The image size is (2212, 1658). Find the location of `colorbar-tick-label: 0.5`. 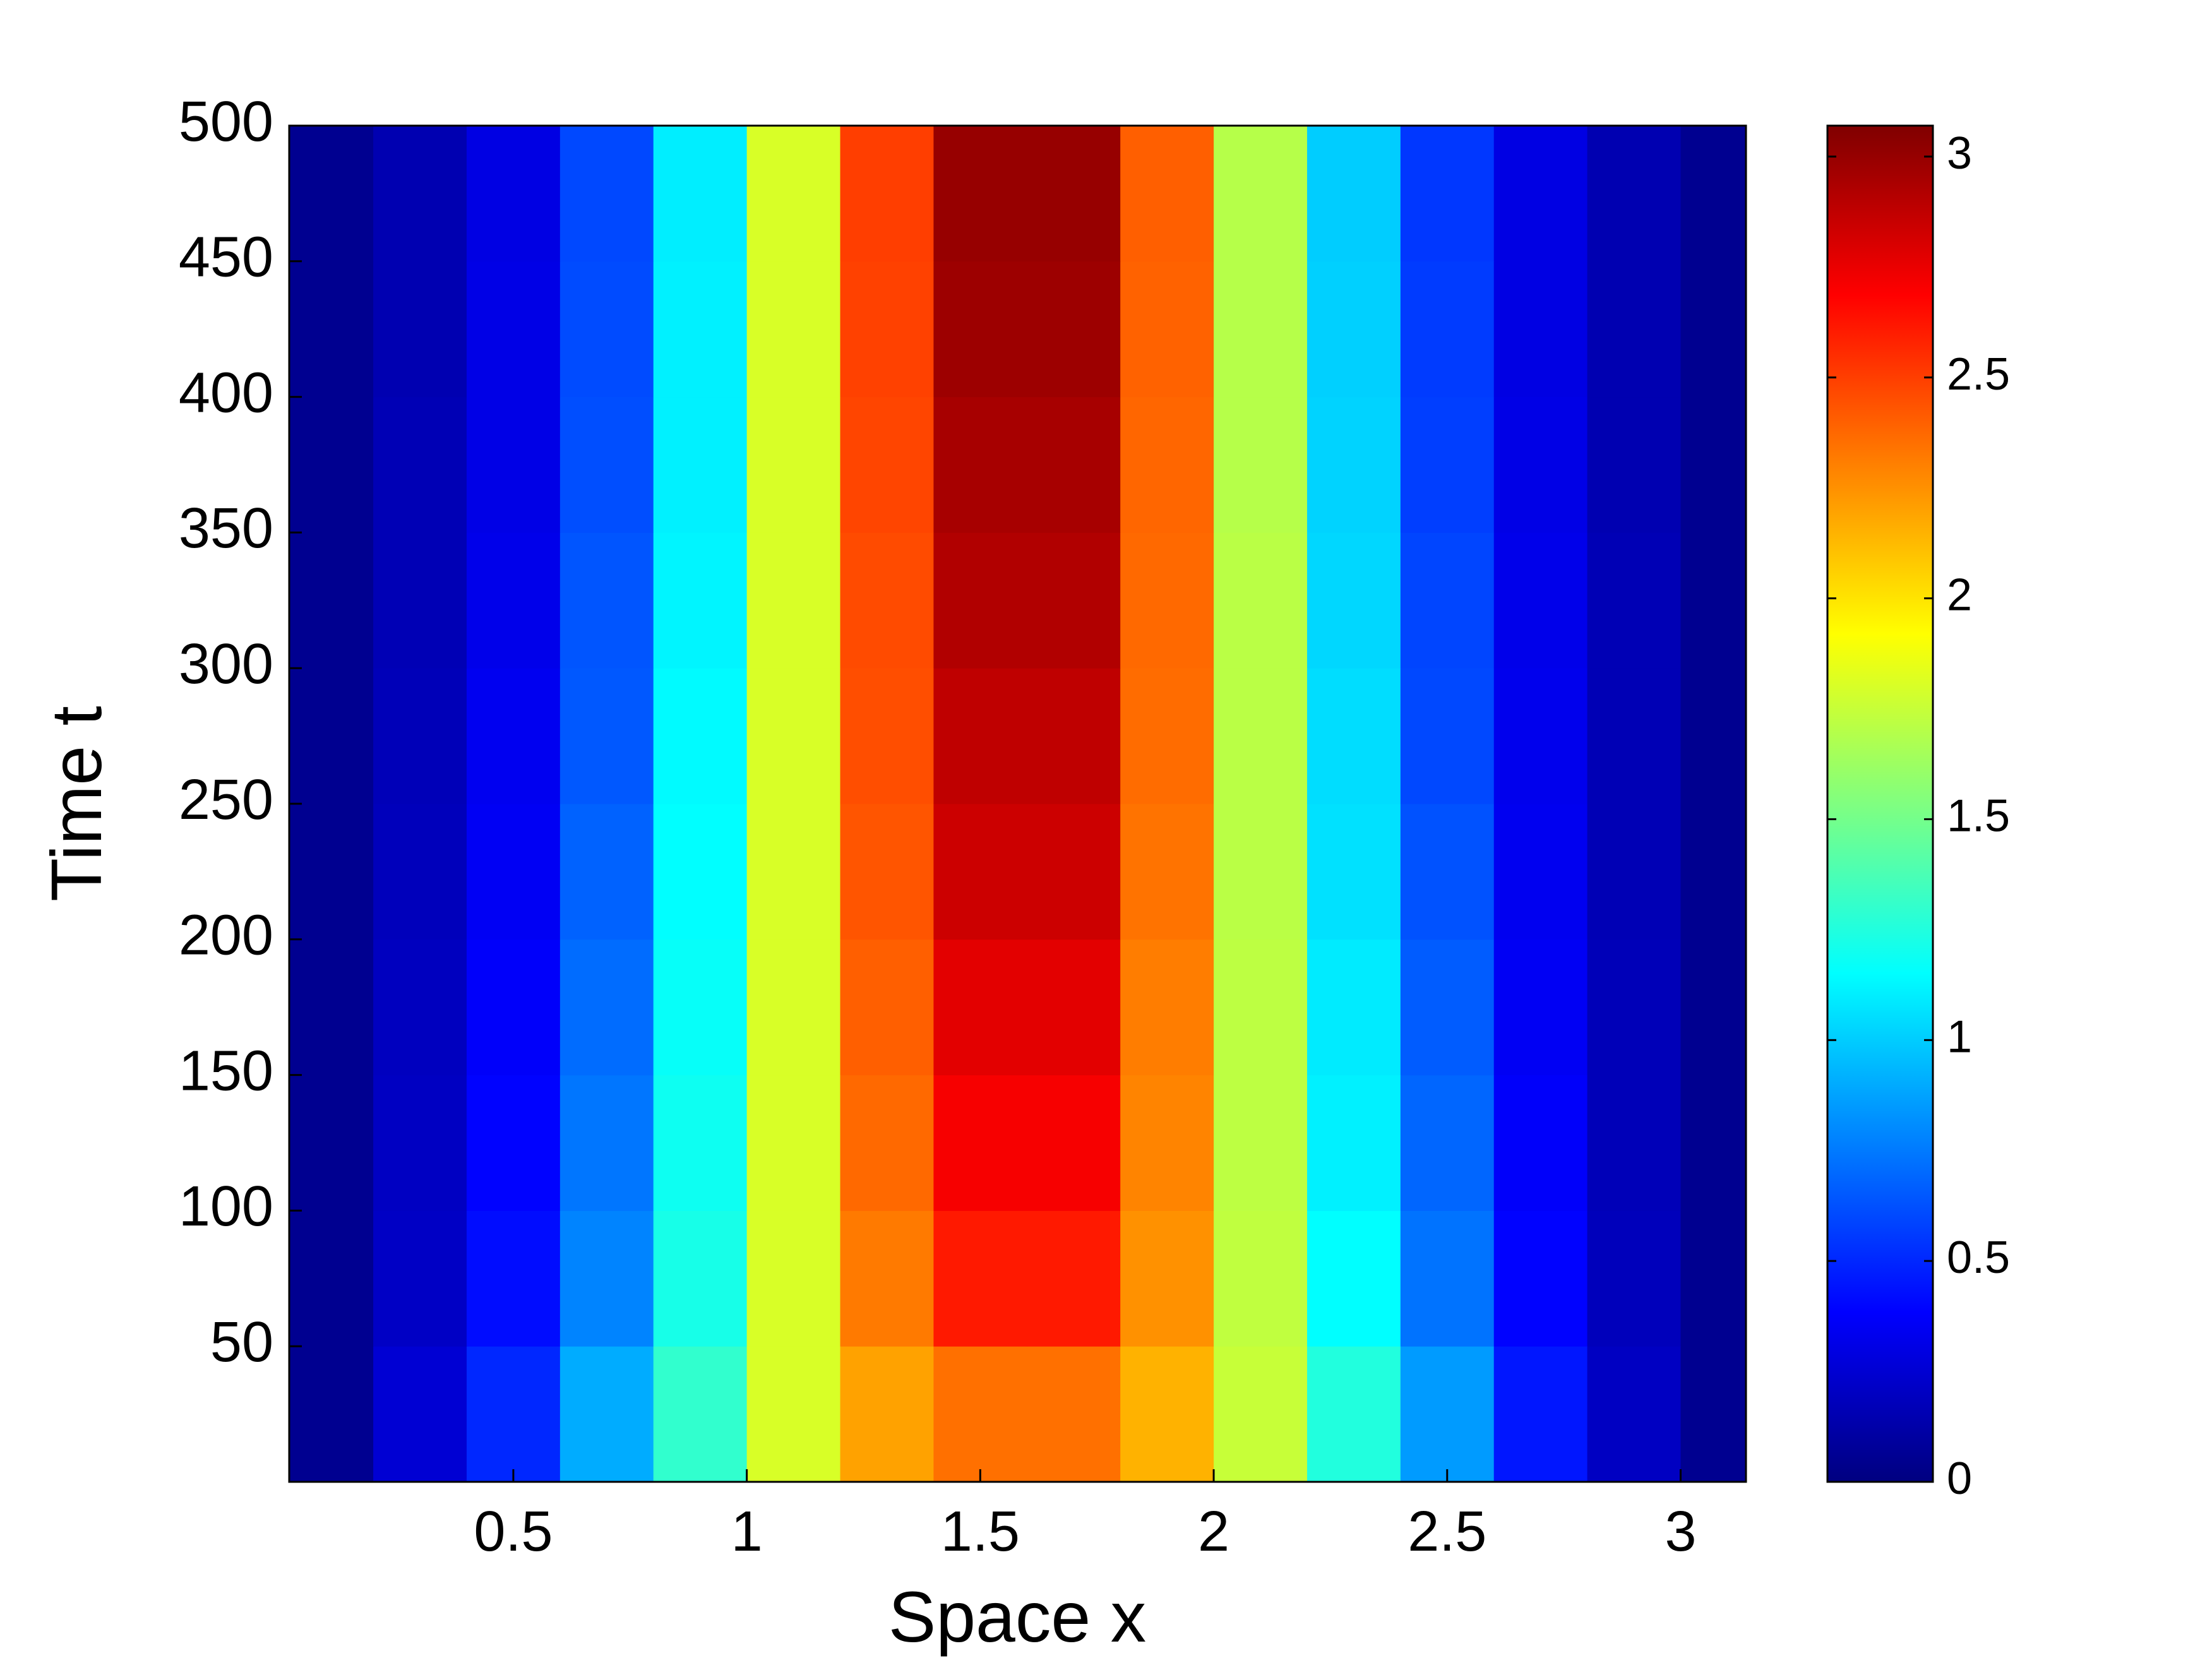

colorbar-tick-label: 0.5 is located at coordinates (1978, 1257).